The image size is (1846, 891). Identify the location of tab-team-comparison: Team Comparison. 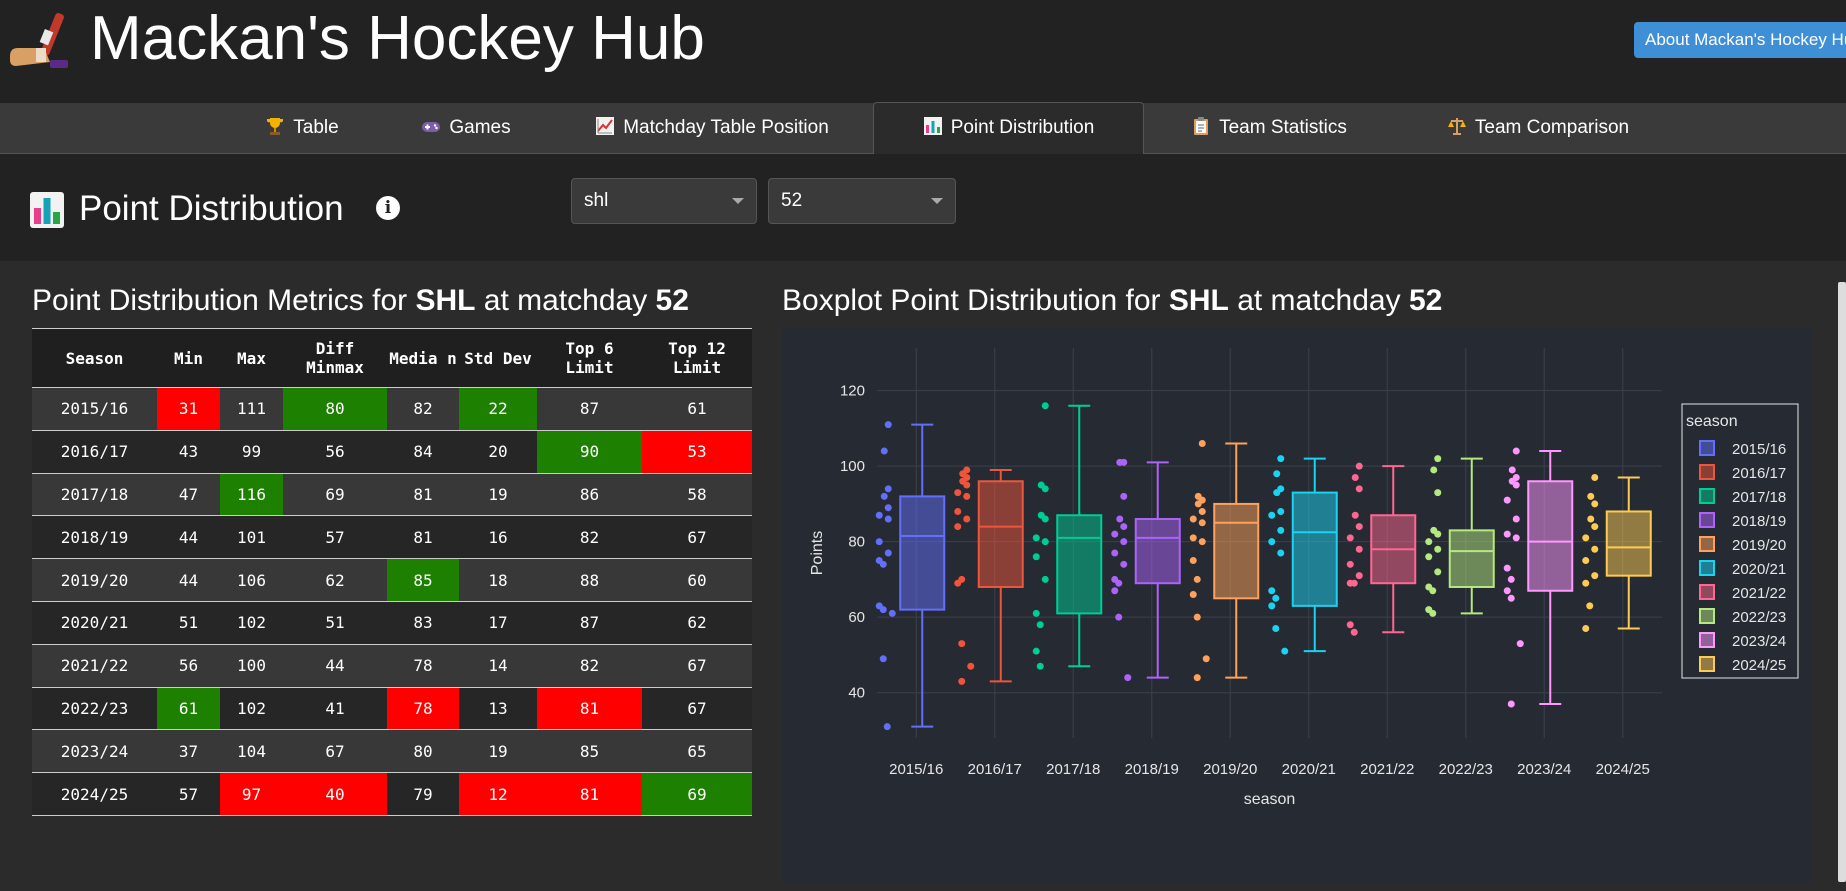
(1538, 128).